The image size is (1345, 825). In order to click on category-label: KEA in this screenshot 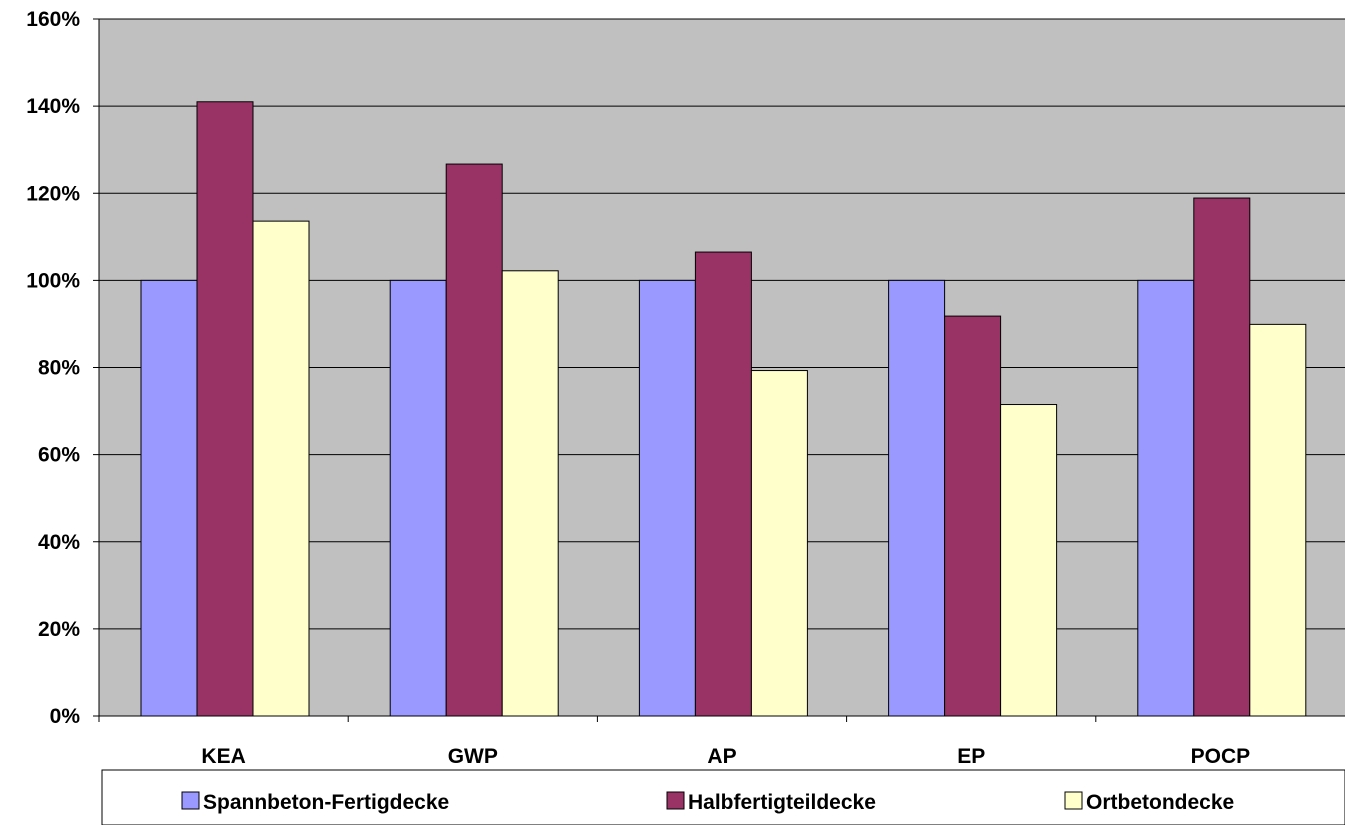, I will do `click(223, 756)`.